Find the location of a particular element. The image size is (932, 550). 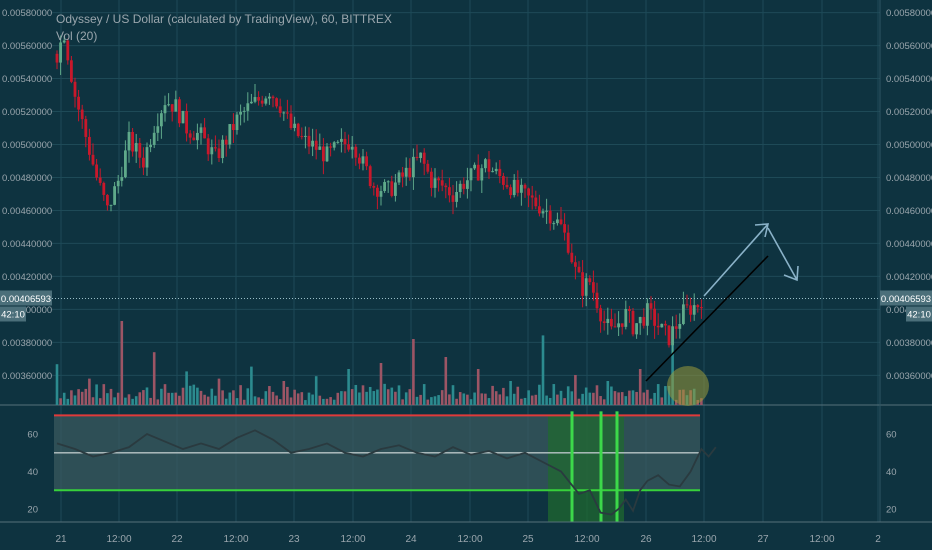

y-tick-label-right: 0.00540000 is located at coordinates (909, 79).